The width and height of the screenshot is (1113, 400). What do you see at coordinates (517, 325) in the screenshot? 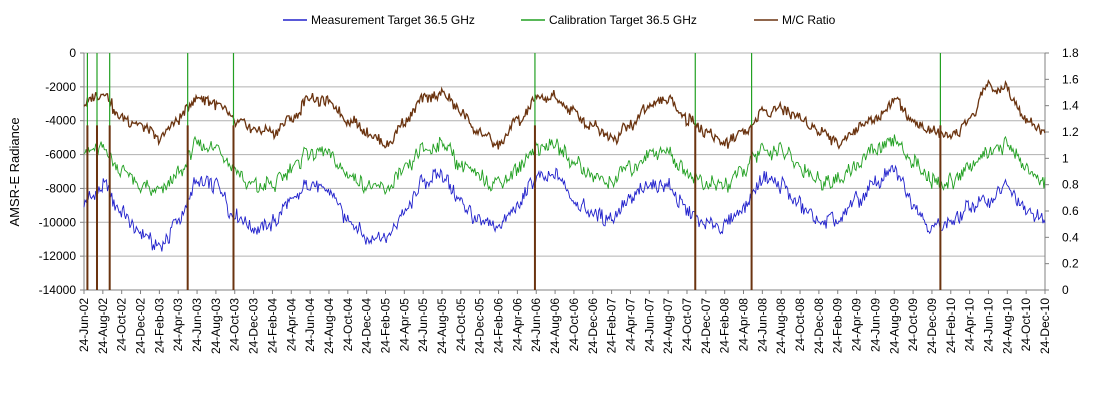
I see `x-tick-label: 24-Apr-06` at bounding box center [517, 325].